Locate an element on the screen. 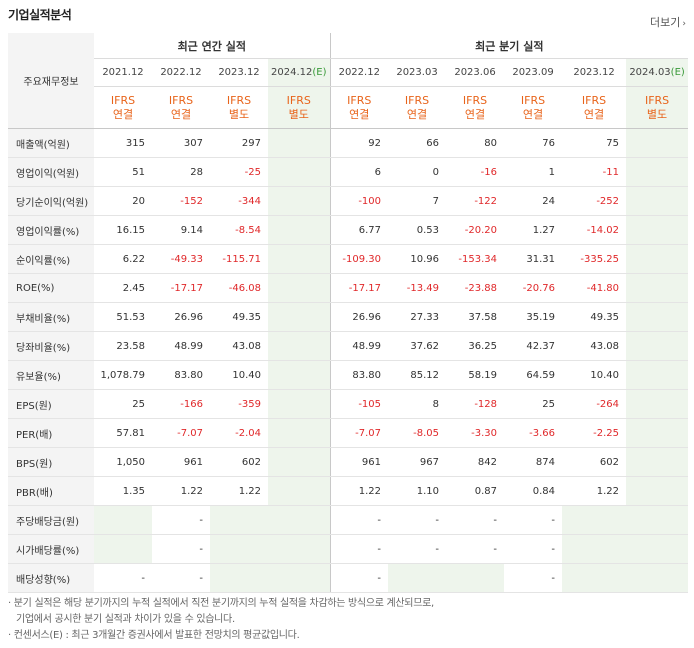 This screenshot has height=648, width=694. value-cell: 1.27 is located at coordinates (533, 230).